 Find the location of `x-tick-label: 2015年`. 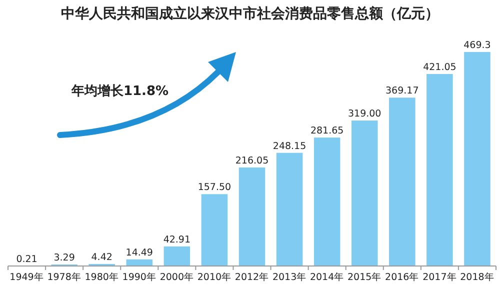

x-tick-label: 2015年 is located at coordinates (365, 277).